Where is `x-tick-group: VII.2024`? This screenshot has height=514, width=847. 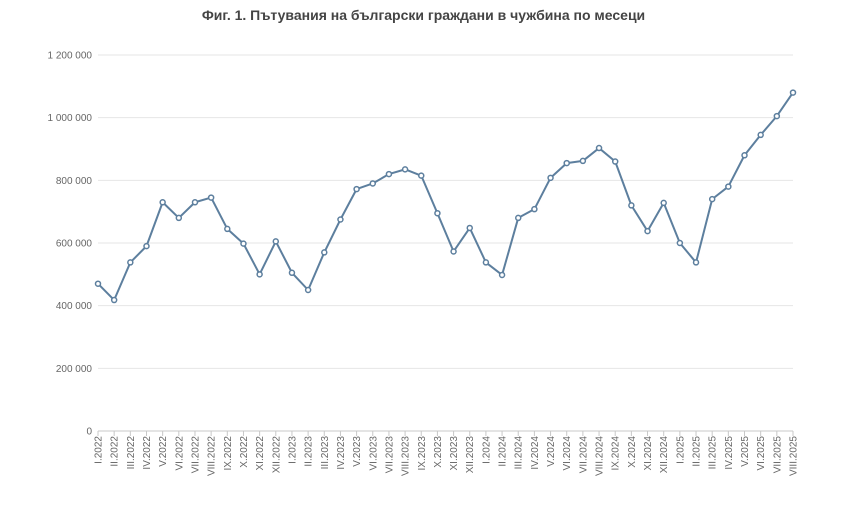
x-tick-group: VII.2024 is located at coordinates (583, 455).